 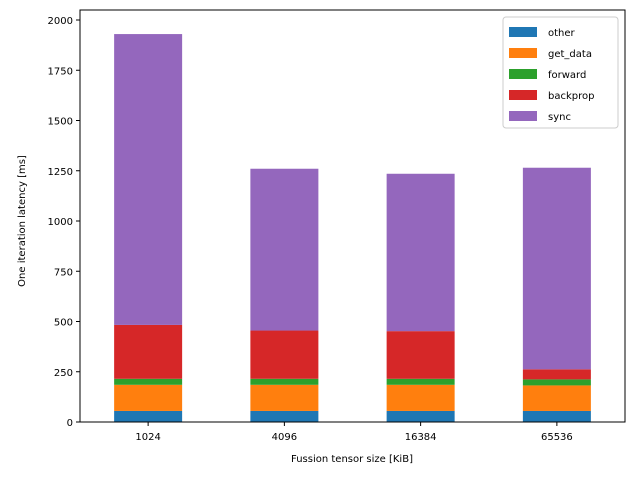 What do you see at coordinates (63, 323) in the screenshot?
I see `y-tick-label: 500` at bounding box center [63, 323].